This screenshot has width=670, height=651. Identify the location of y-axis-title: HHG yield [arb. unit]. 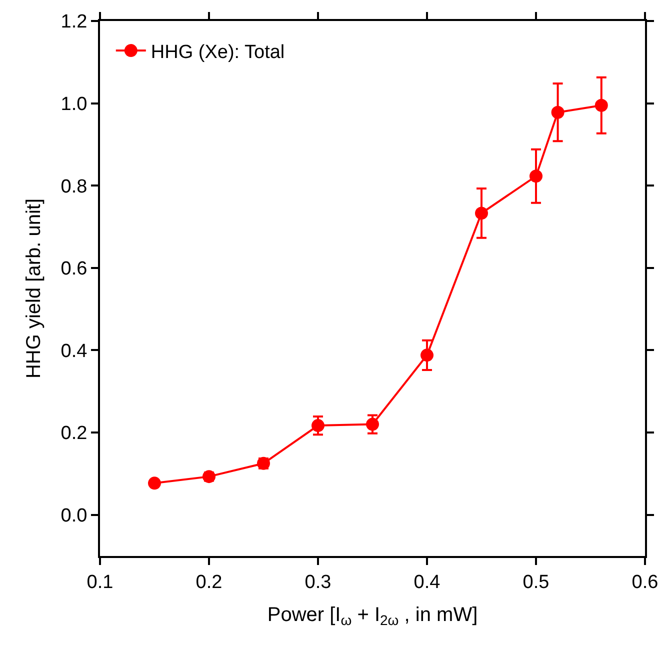
(33, 288).